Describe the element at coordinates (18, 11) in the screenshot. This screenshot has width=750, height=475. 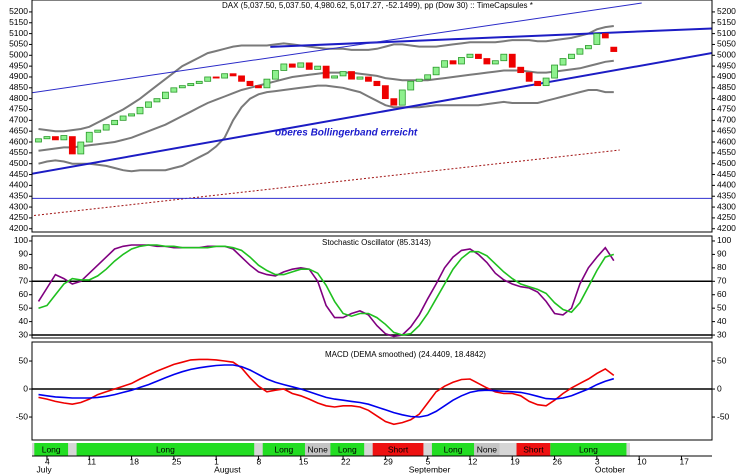
I see `y-tick-label: 5200` at that location.